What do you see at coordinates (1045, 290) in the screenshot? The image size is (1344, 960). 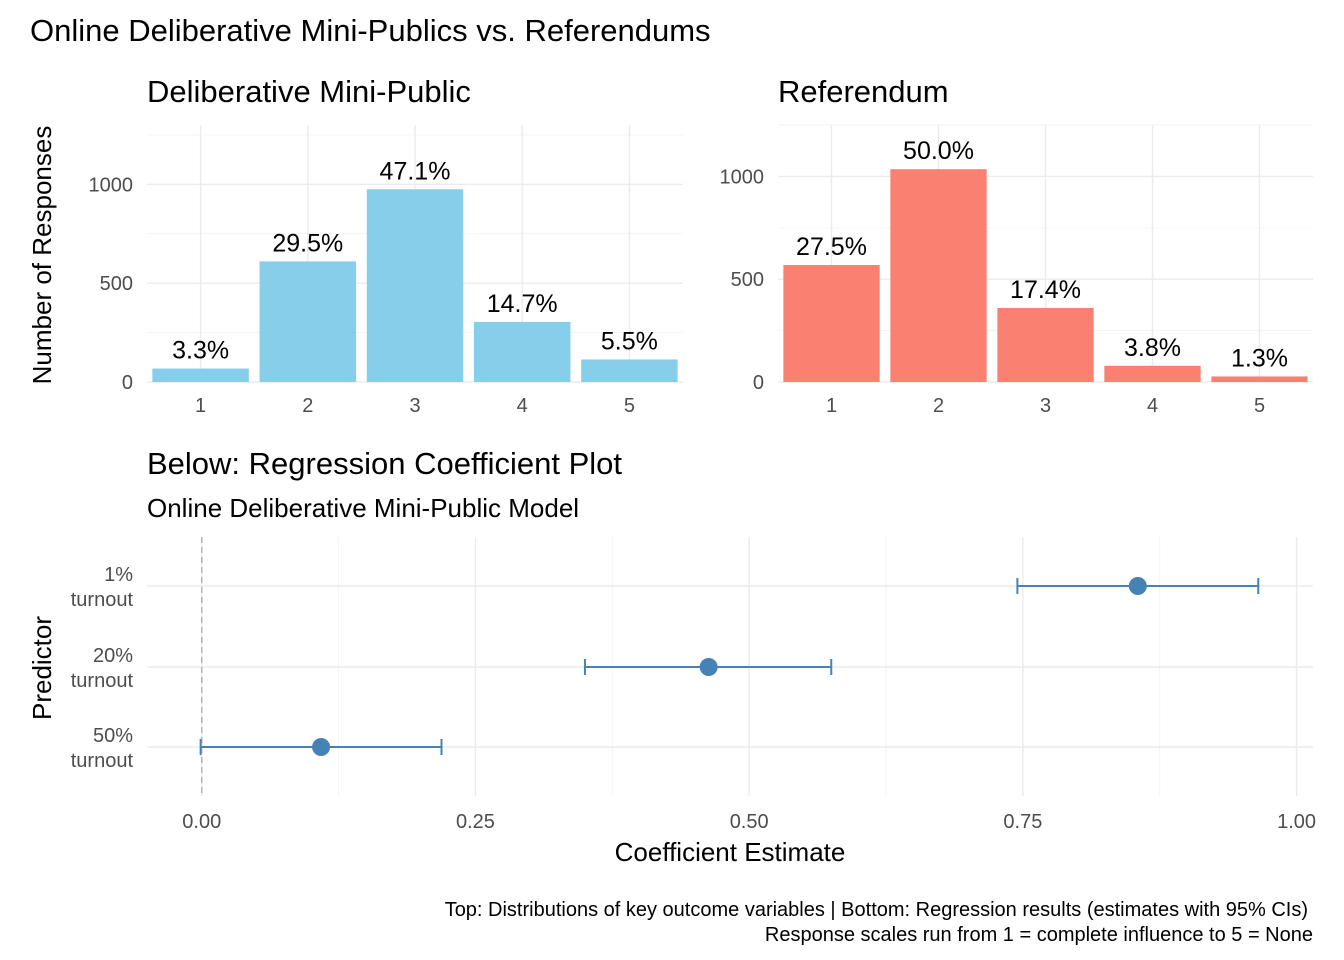 I see `ref-data-label: 17.4%` at bounding box center [1045, 290].